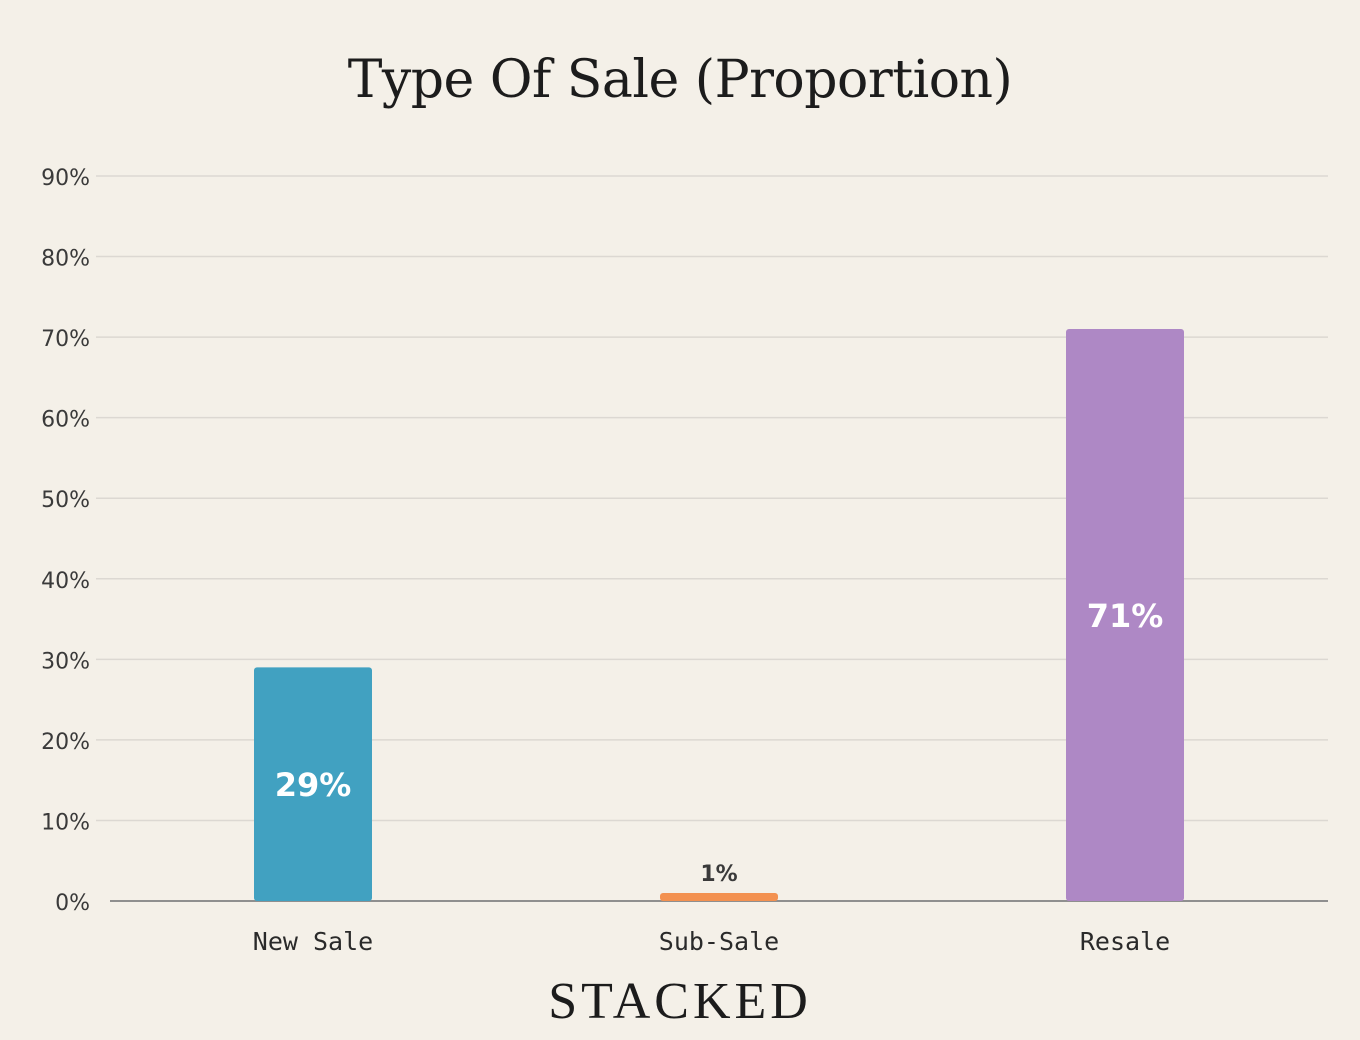  I want to click on y-tick-label: 80%, so click(65, 259).